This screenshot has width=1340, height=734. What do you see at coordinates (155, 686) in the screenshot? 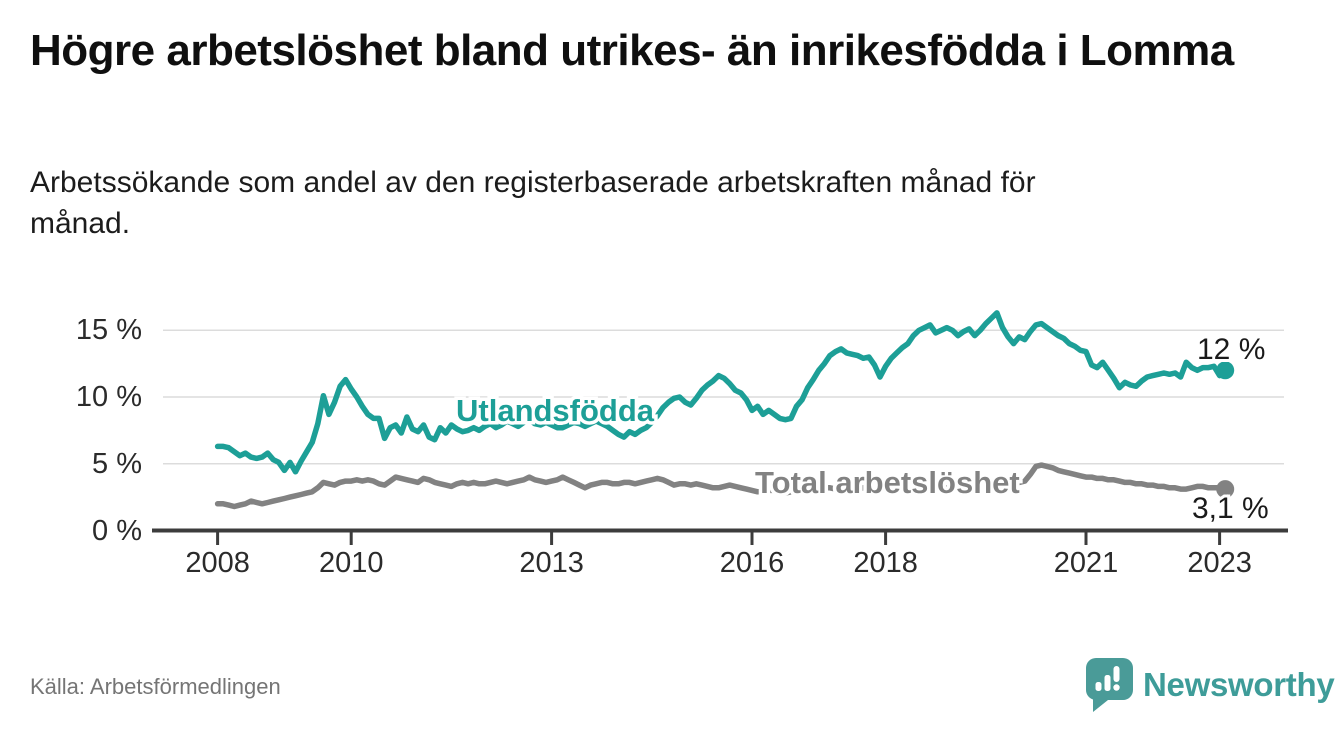
I see `source-note: Källa: Arbetsförmedlingen` at bounding box center [155, 686].